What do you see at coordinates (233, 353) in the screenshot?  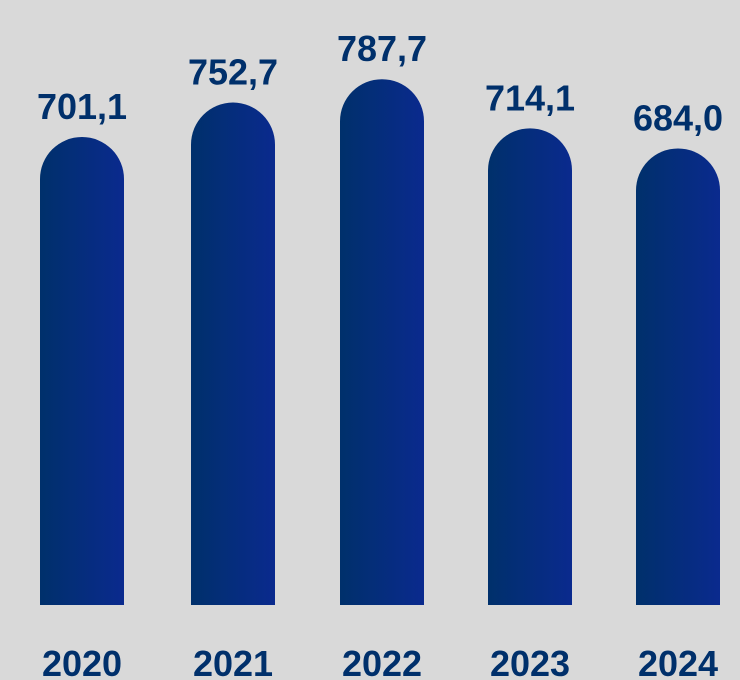 I see `bar-2021` at bounding box center [233, 353].